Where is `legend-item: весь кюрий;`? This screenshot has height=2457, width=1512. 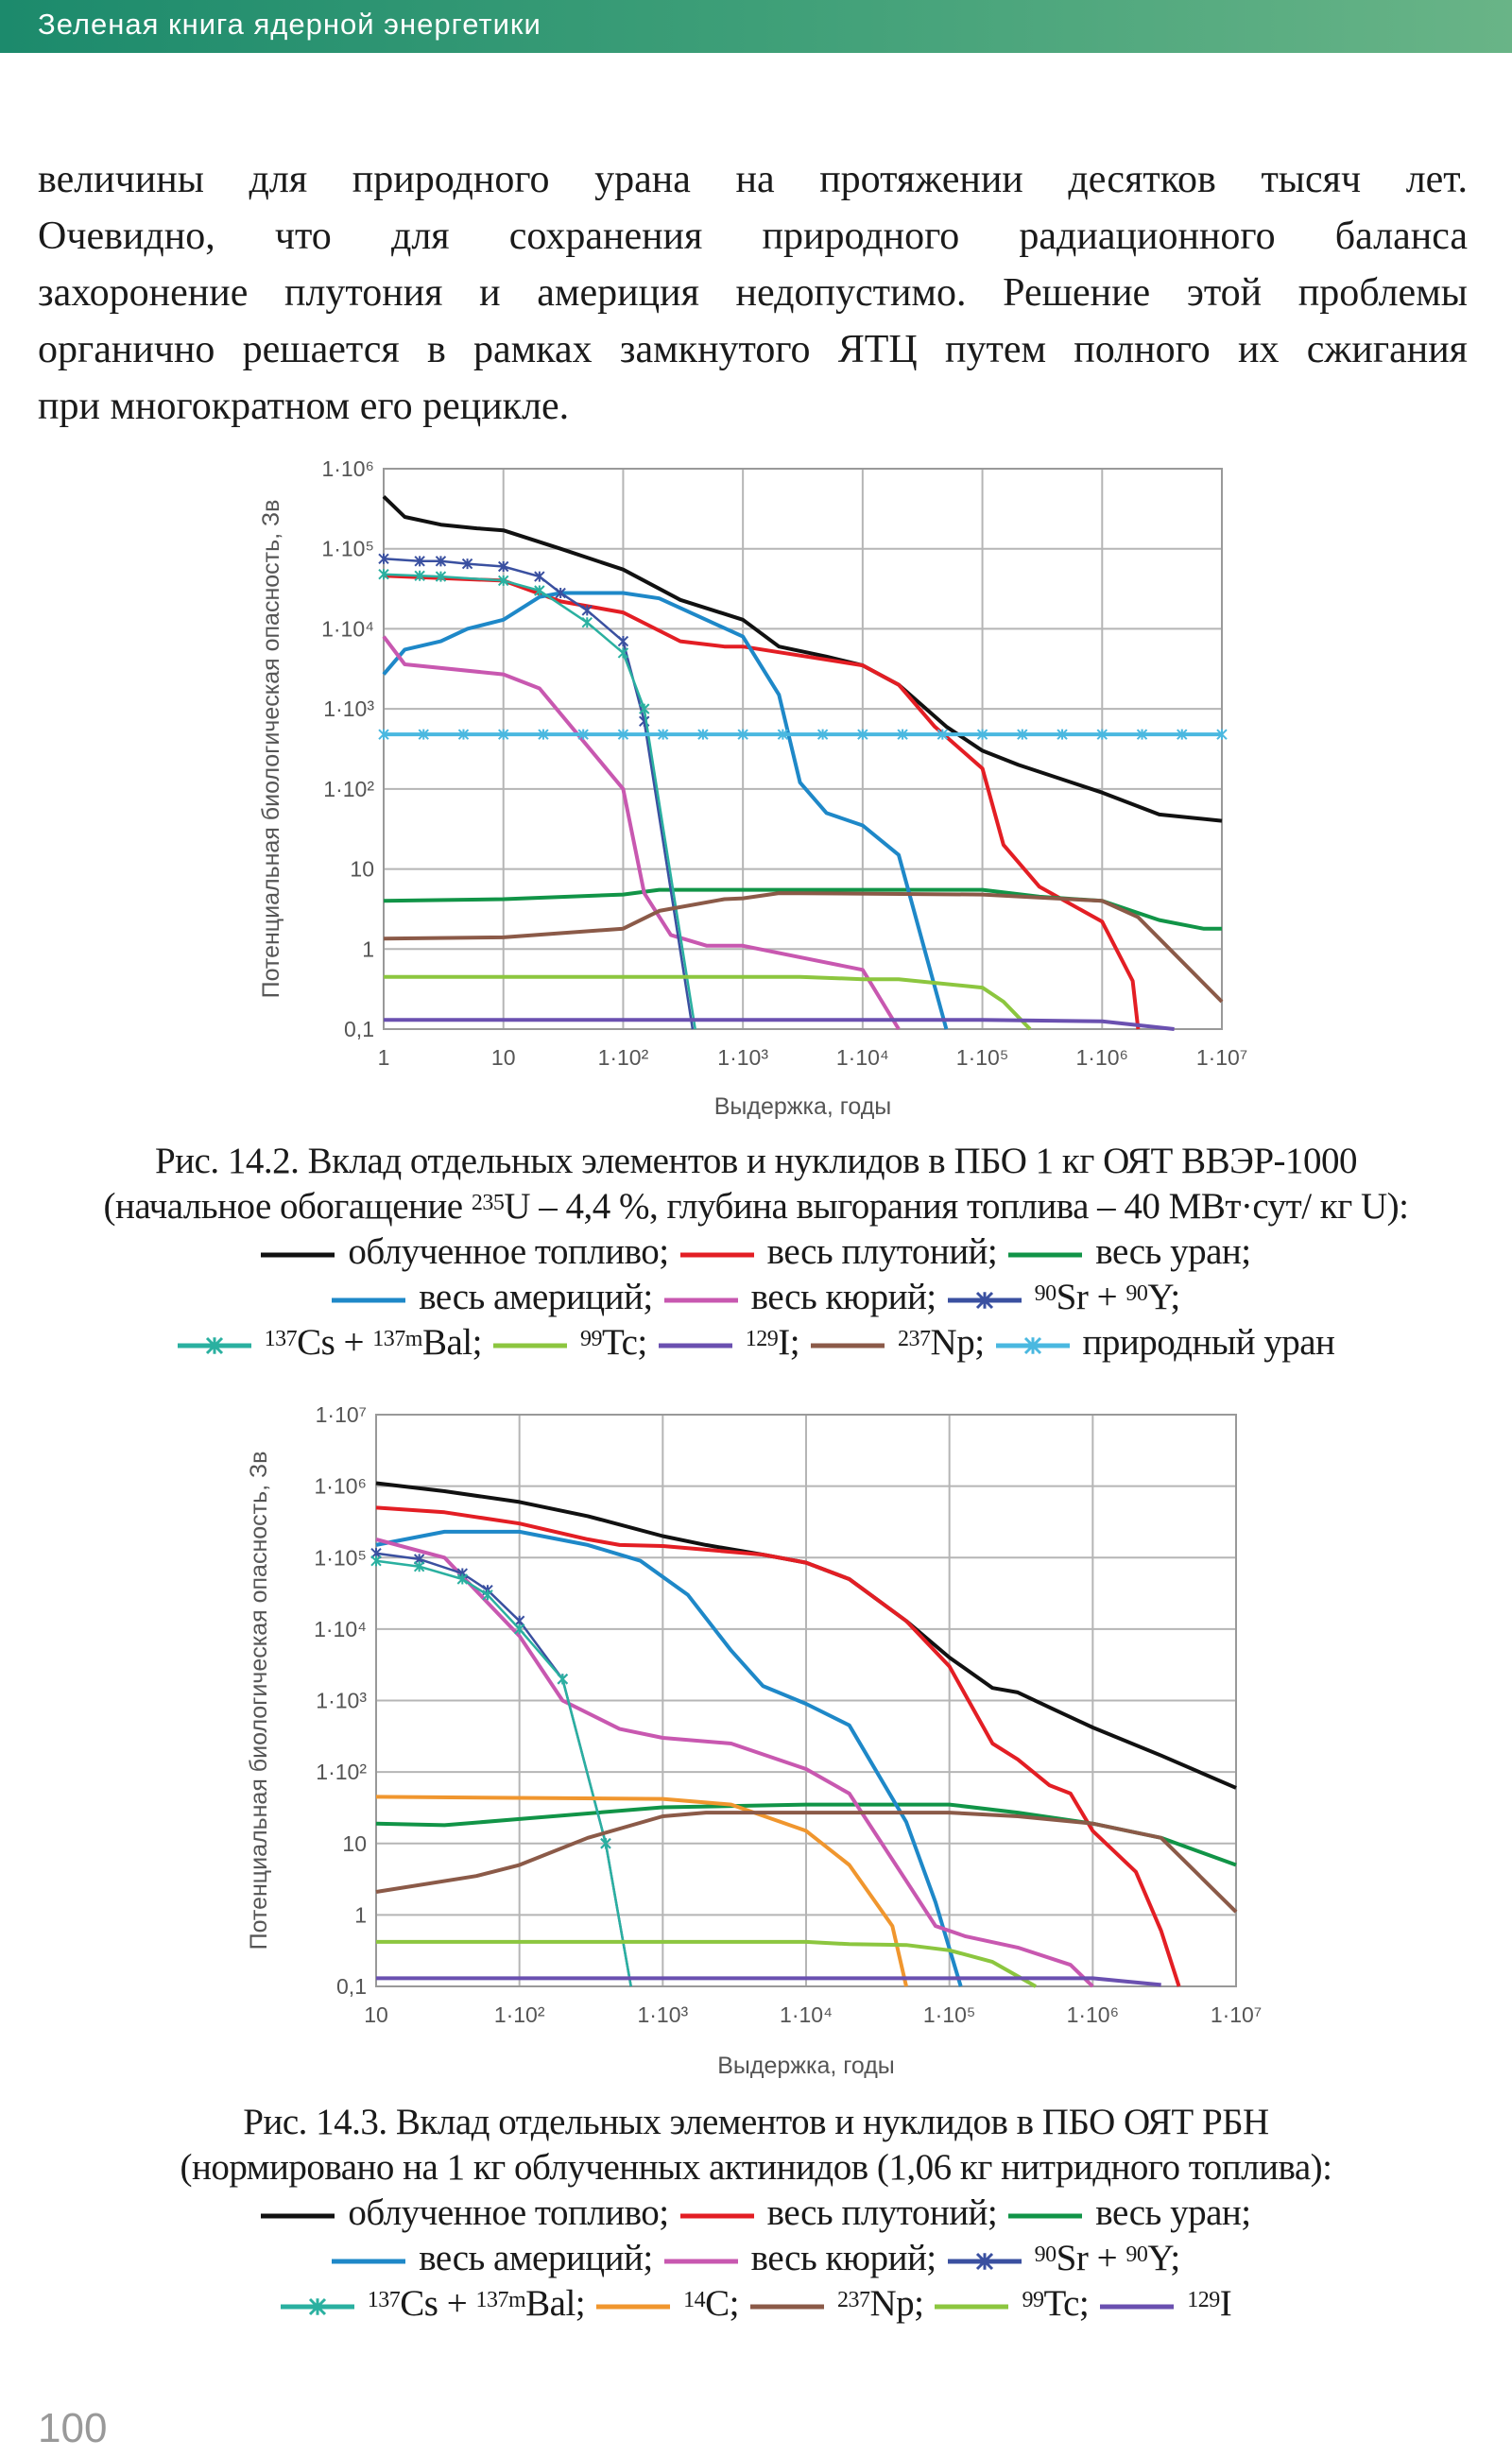 legend-item: весь кюрий; is located at coordinates (799, 2258).